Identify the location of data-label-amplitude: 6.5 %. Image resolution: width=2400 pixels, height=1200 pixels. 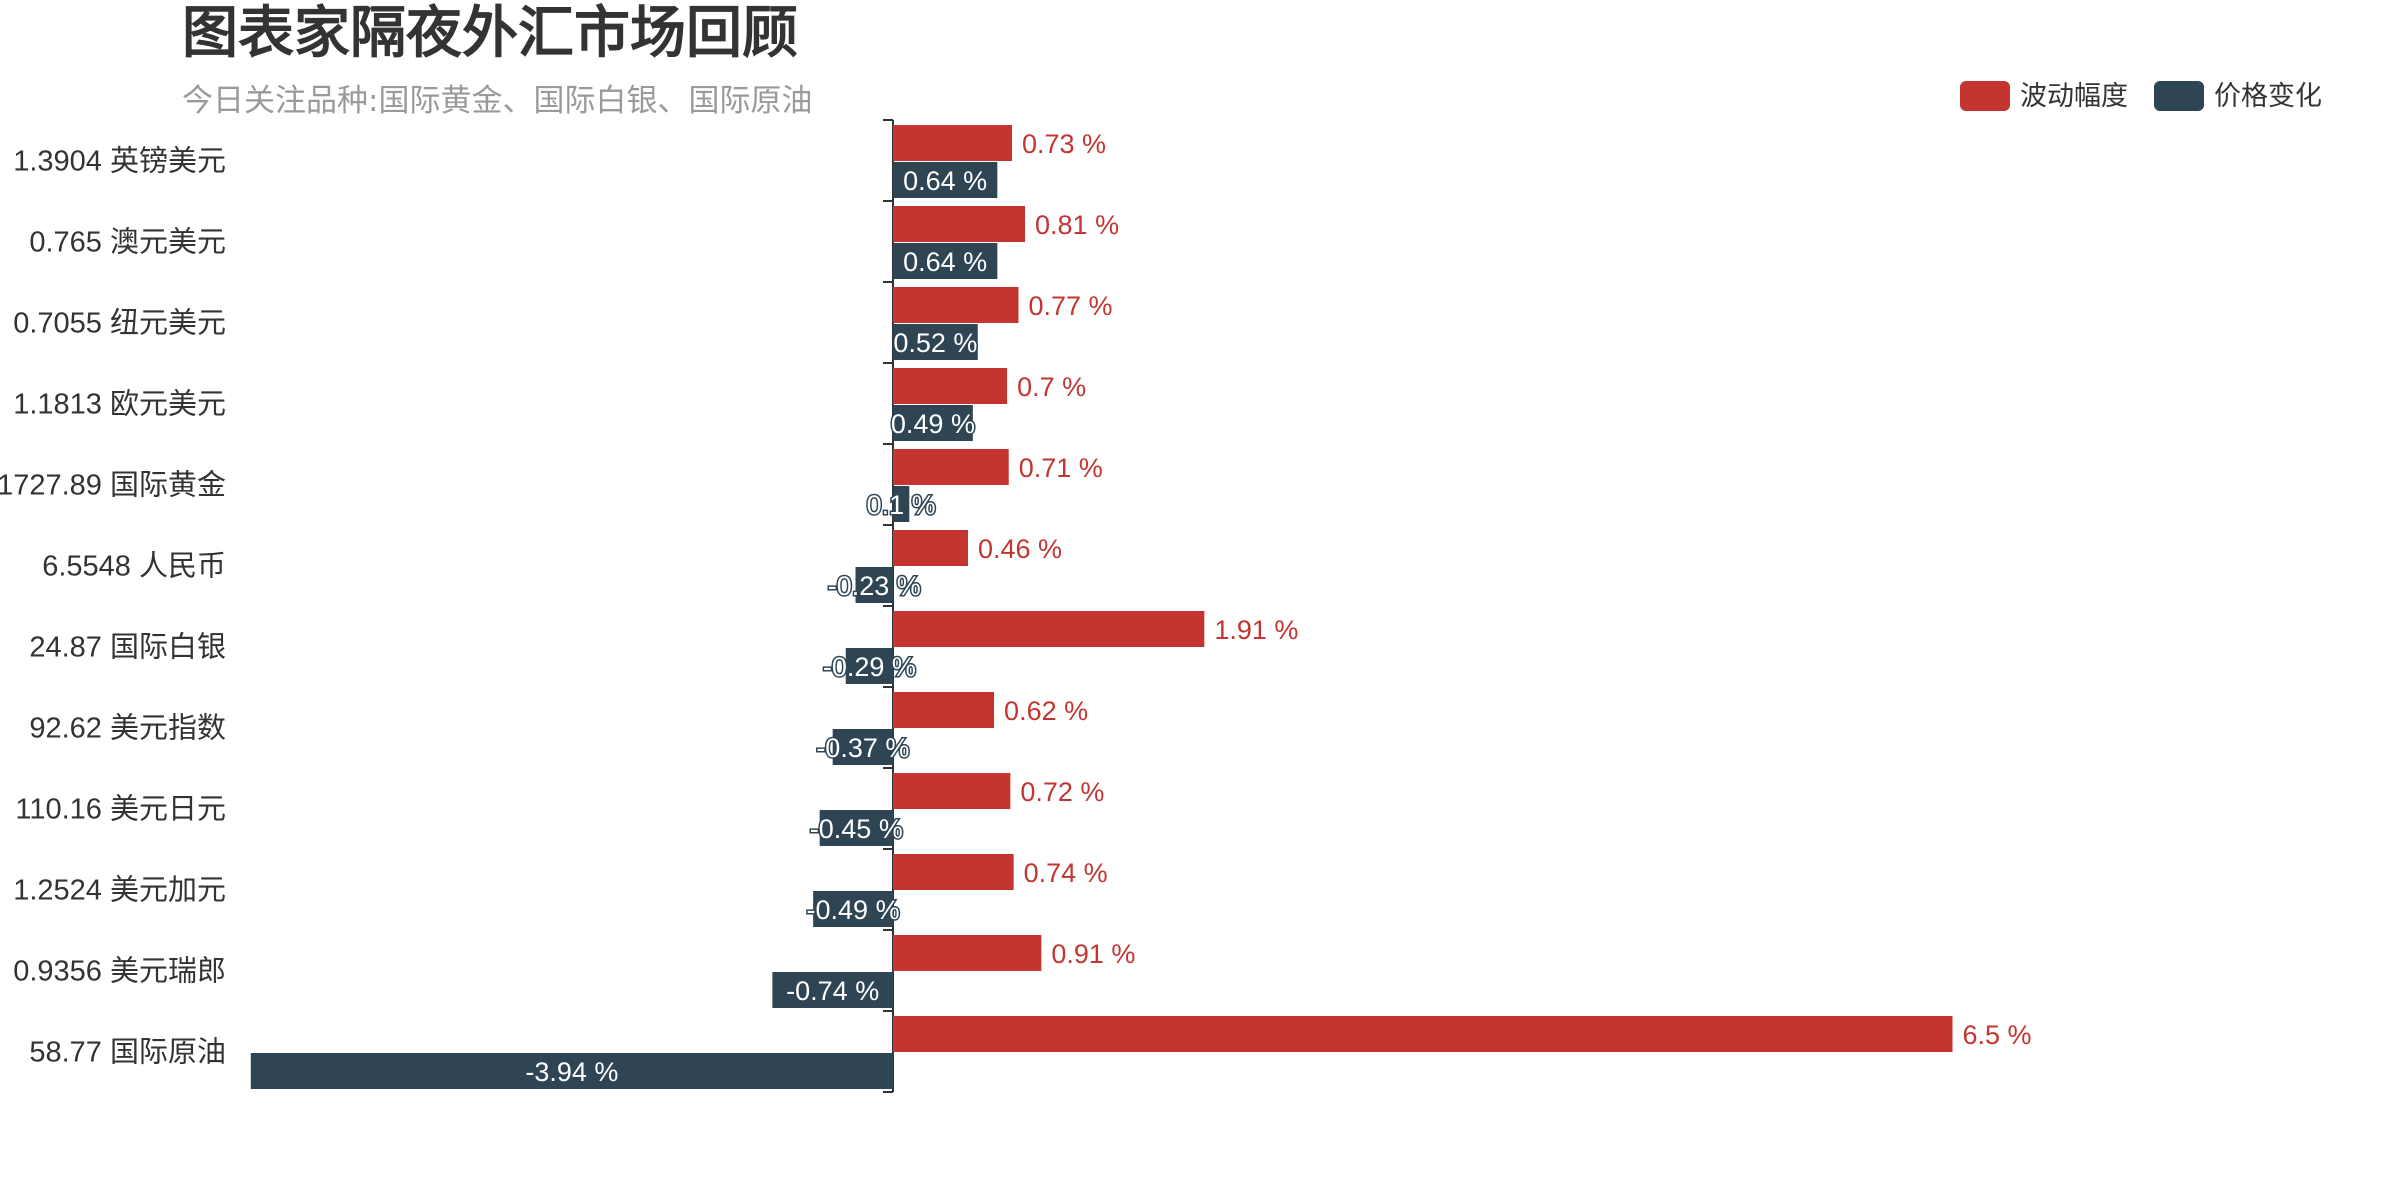
(1997, 1035).